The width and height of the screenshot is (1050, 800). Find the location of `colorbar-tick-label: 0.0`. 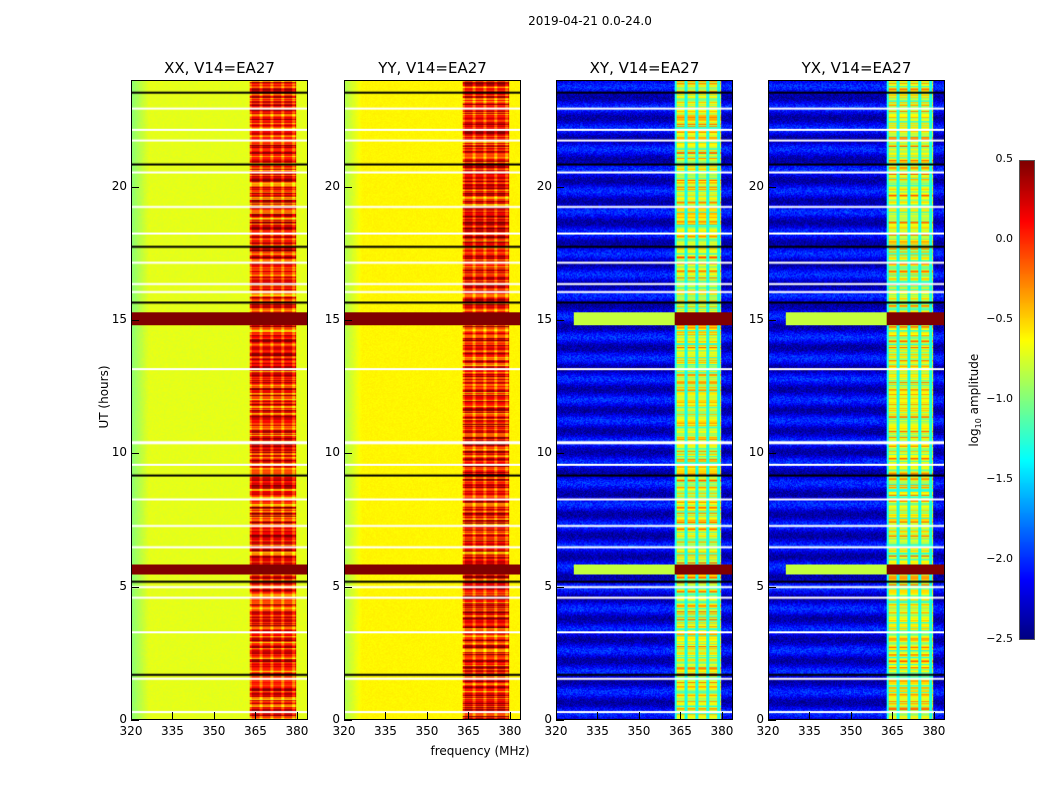

colorbar-tick-label: 0.0 is located at coordinates (1004, 238).